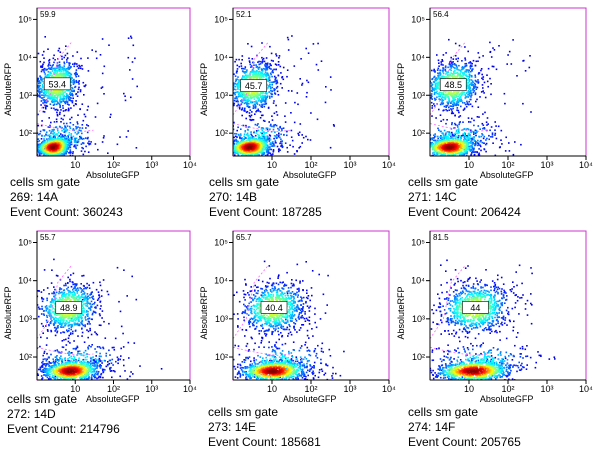 The height and width of the screenshot is (466, 596). Describe the element at coordinates (244, 14) in the screenshot. I see `corner-value: 52.1` at that location.